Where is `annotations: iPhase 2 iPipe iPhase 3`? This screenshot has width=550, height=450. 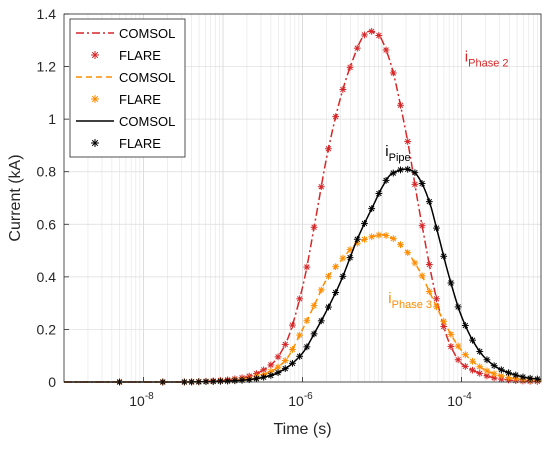
annotations: iPhase 2 iPipe iPhase 3 is located at coordinates (446, 179).